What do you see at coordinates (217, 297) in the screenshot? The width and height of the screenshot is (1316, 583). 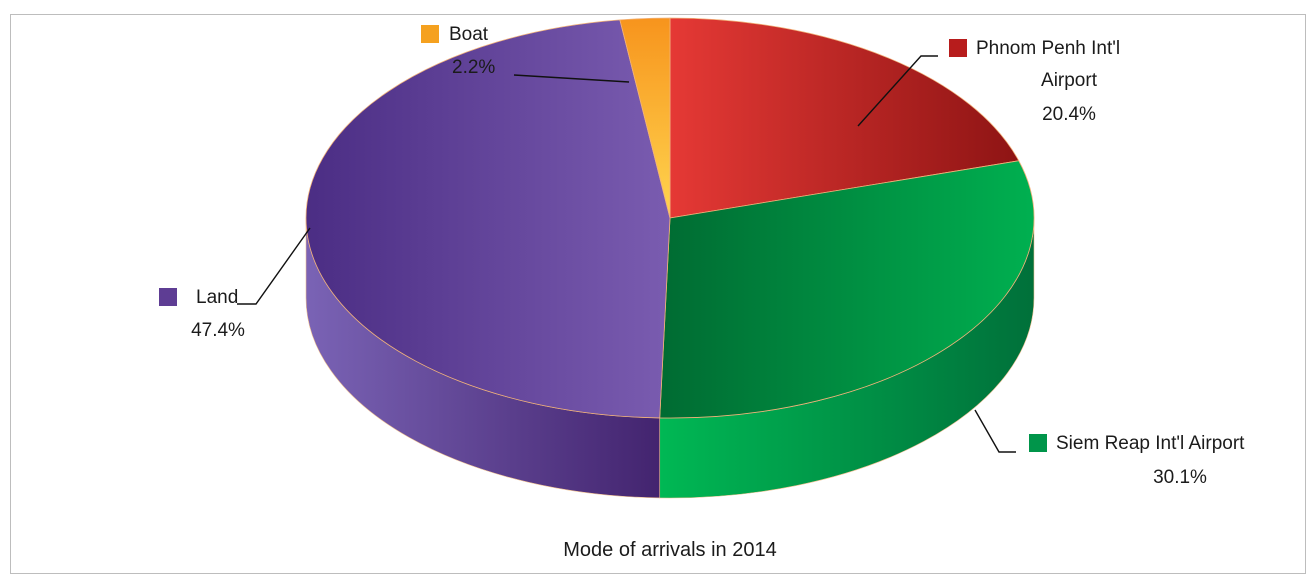 I see `slice-name-label: Land` at bounding box center [217, 297].